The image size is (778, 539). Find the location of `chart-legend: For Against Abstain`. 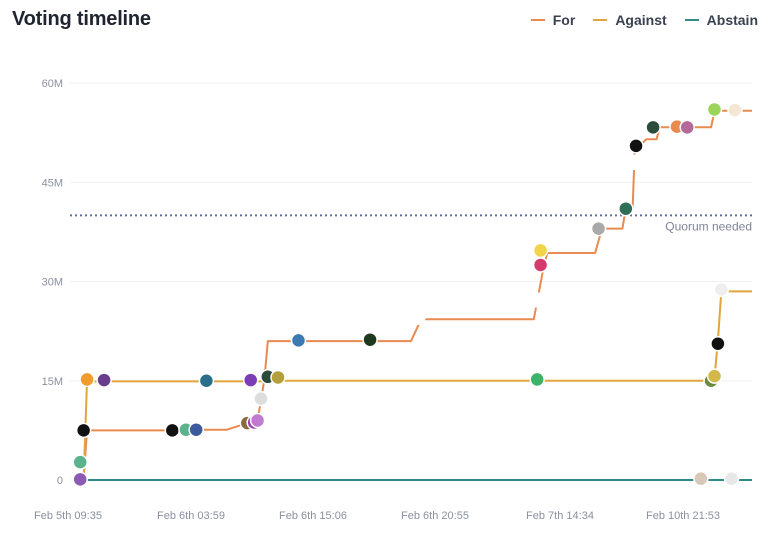

chart-legend: For Against Abstain is located at coordinates (644, 20).